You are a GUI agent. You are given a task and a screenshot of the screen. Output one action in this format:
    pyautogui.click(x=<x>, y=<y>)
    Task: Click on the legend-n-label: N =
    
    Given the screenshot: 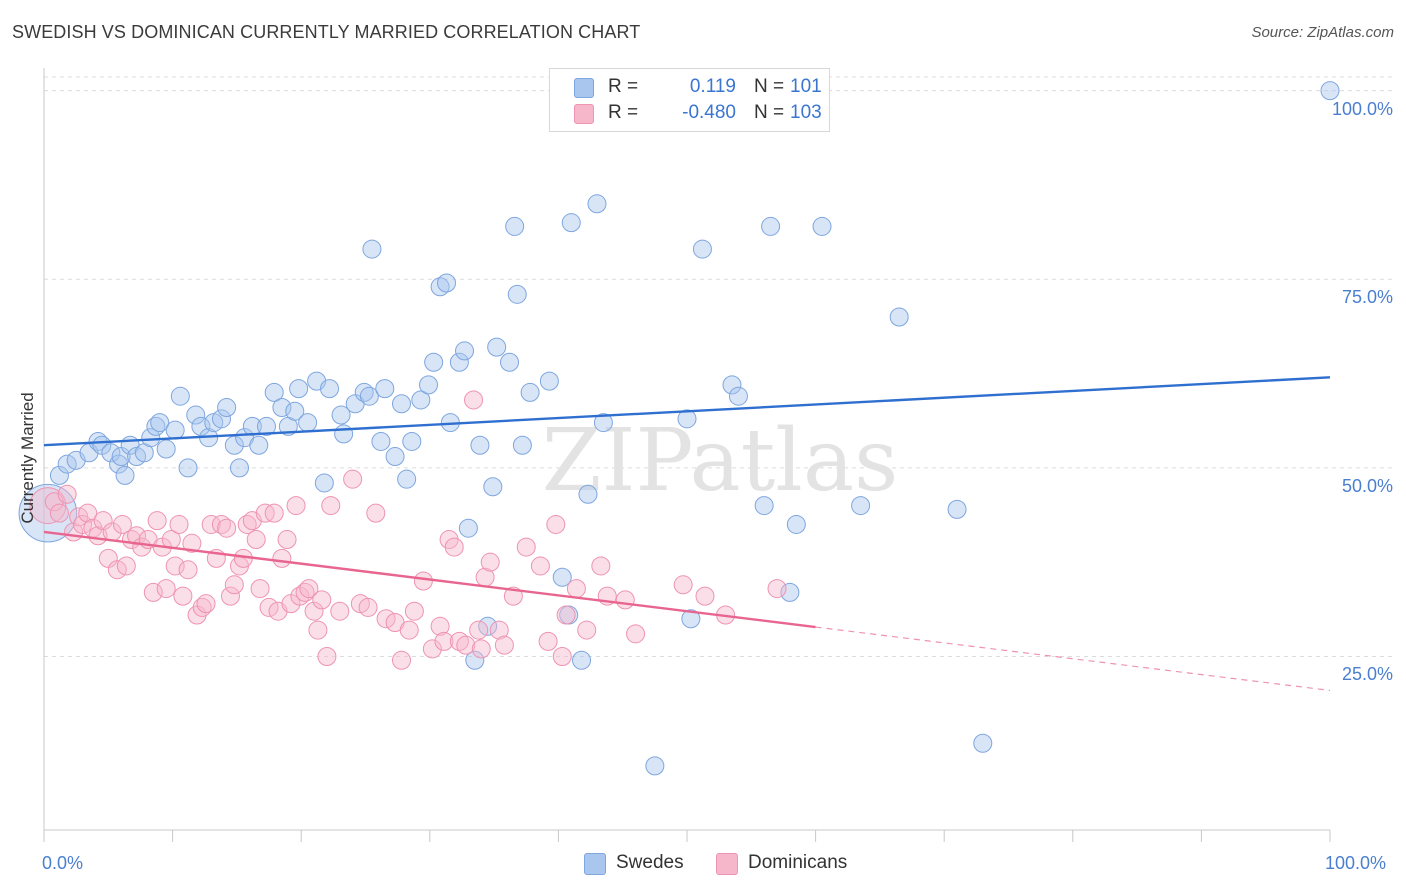 What is the action you would take?
    pyautogui.click(x=769, y=86)
    